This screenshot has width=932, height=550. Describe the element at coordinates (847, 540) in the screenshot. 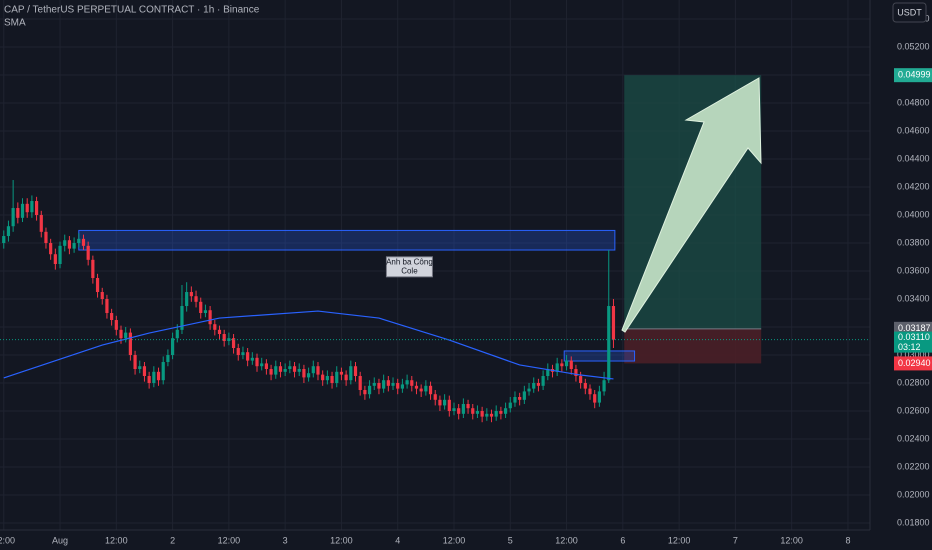

I see `x-tick-label: 8` at that location.